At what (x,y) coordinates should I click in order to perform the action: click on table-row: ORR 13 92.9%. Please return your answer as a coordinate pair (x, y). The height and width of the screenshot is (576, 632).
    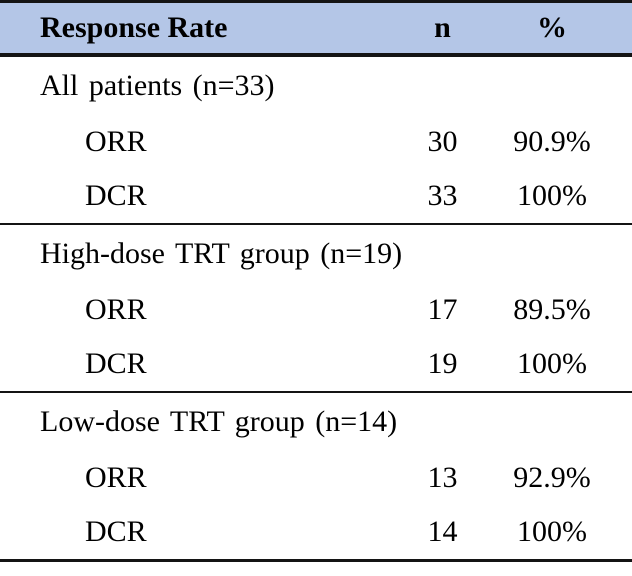
    Looking at the image, I should click on (316, 478).